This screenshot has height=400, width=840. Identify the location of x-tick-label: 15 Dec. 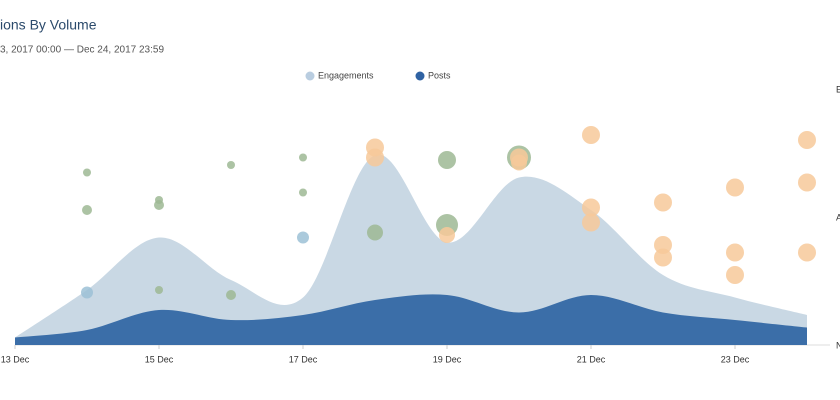
(159, 359).